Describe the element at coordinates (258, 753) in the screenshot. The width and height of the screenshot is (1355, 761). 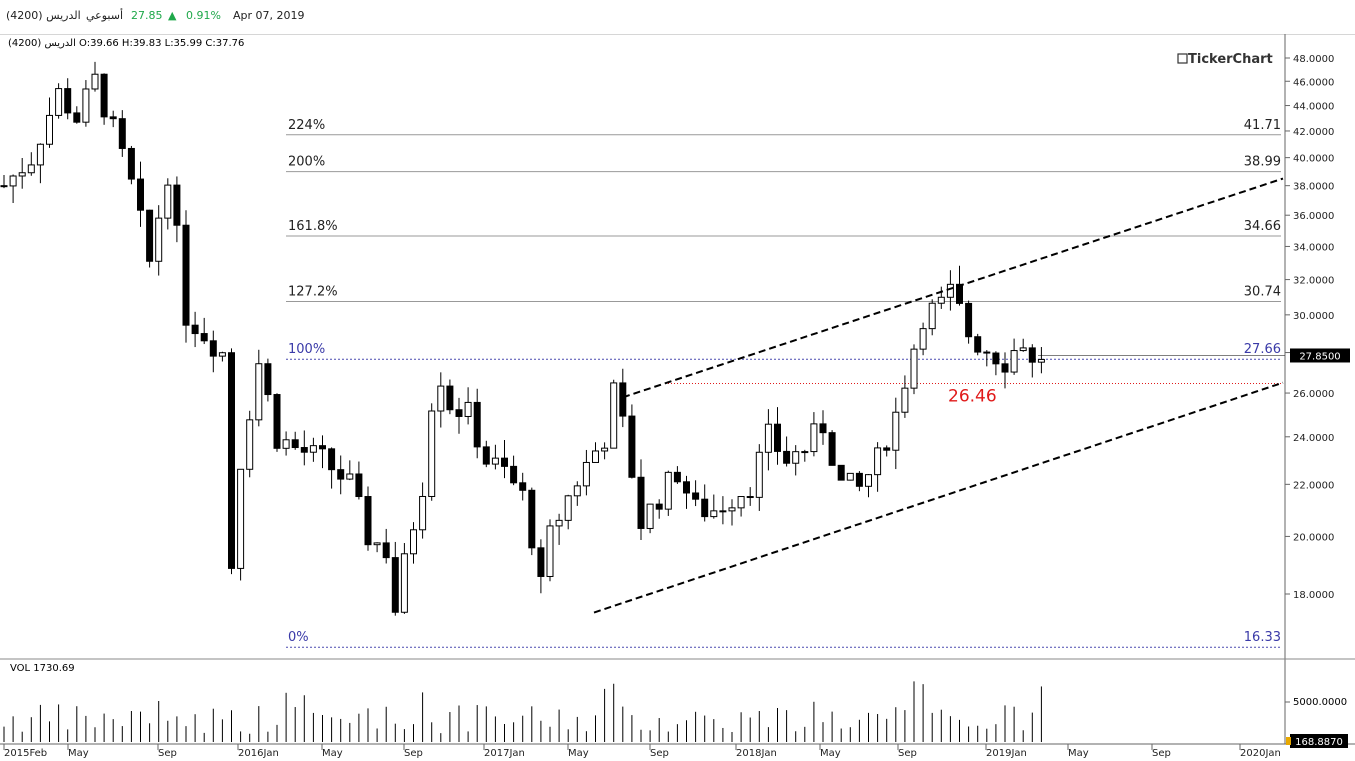
I see `time-tick-label: 2016Jan` at that location.